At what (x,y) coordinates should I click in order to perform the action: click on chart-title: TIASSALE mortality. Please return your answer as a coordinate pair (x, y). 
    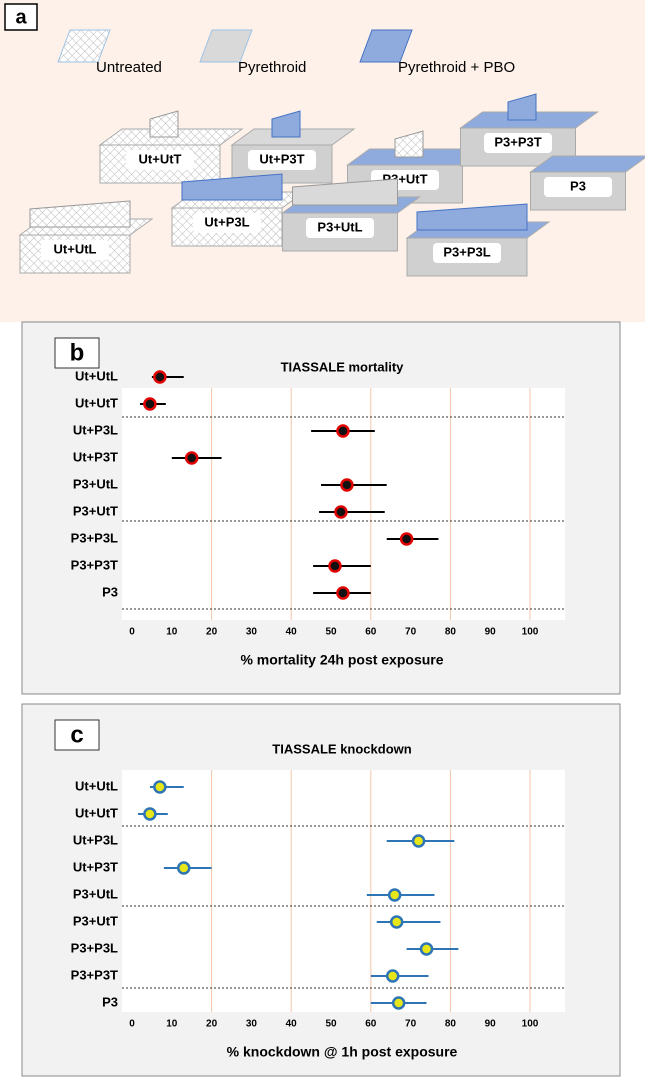
    Looking at the image, I should click on (343, 366).